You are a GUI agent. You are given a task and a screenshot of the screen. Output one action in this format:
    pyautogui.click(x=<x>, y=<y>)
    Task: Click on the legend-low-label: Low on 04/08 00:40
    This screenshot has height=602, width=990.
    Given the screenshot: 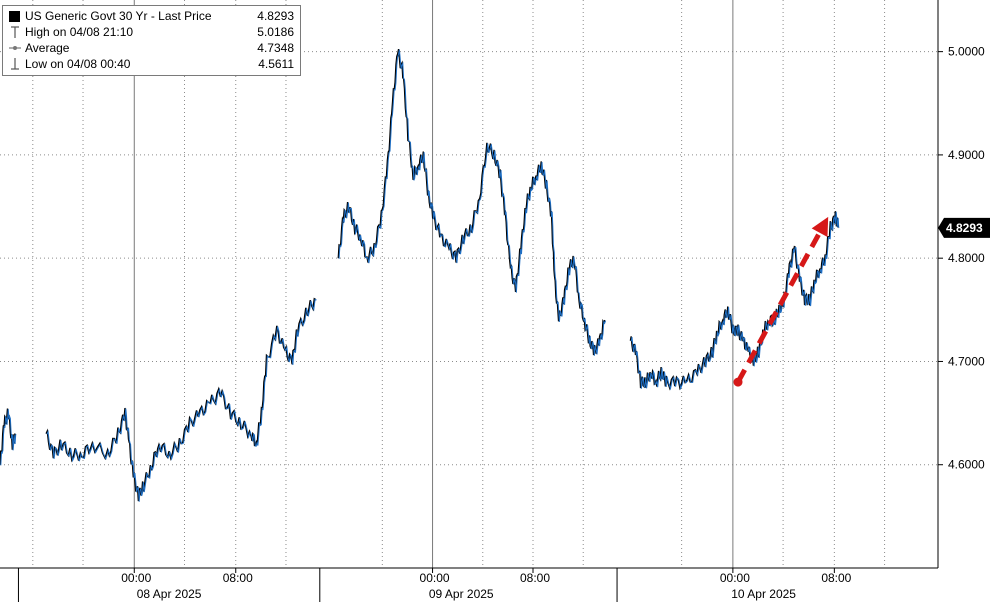 What is the action you would take?
    pyautogui.click(x=78, y=64)
    